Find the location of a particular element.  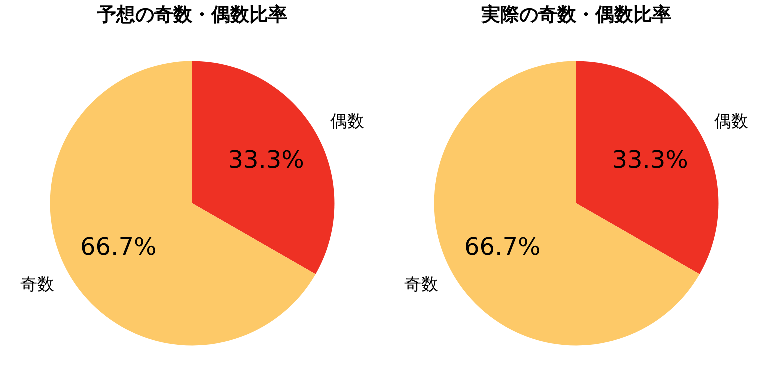

chart-title: 実際の奇数・偶数比率 is located at coordinates (576, 15).